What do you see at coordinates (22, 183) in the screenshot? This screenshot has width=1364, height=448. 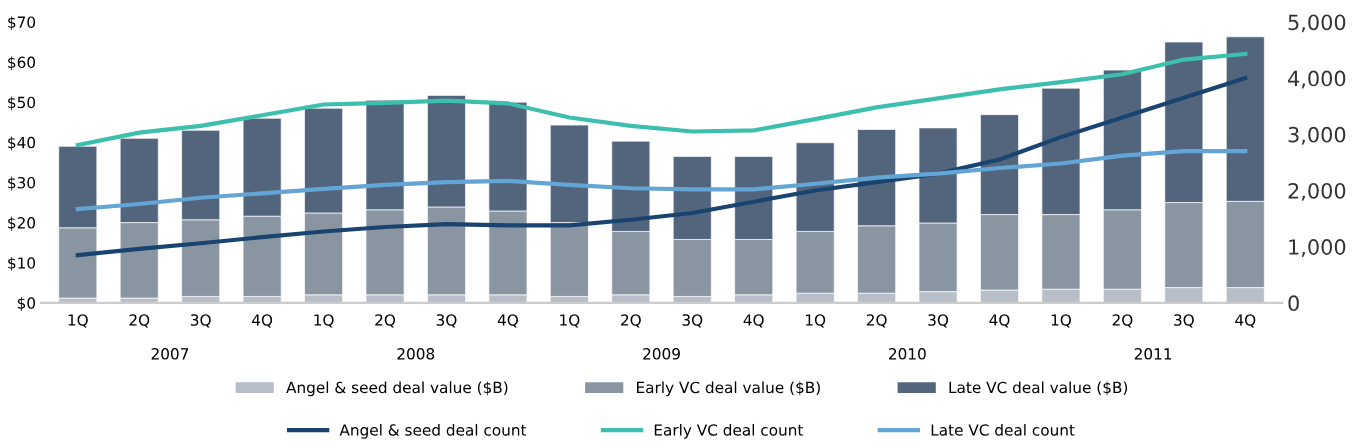 I see `y-tick-label: $30` at bounding box center [22, 183].